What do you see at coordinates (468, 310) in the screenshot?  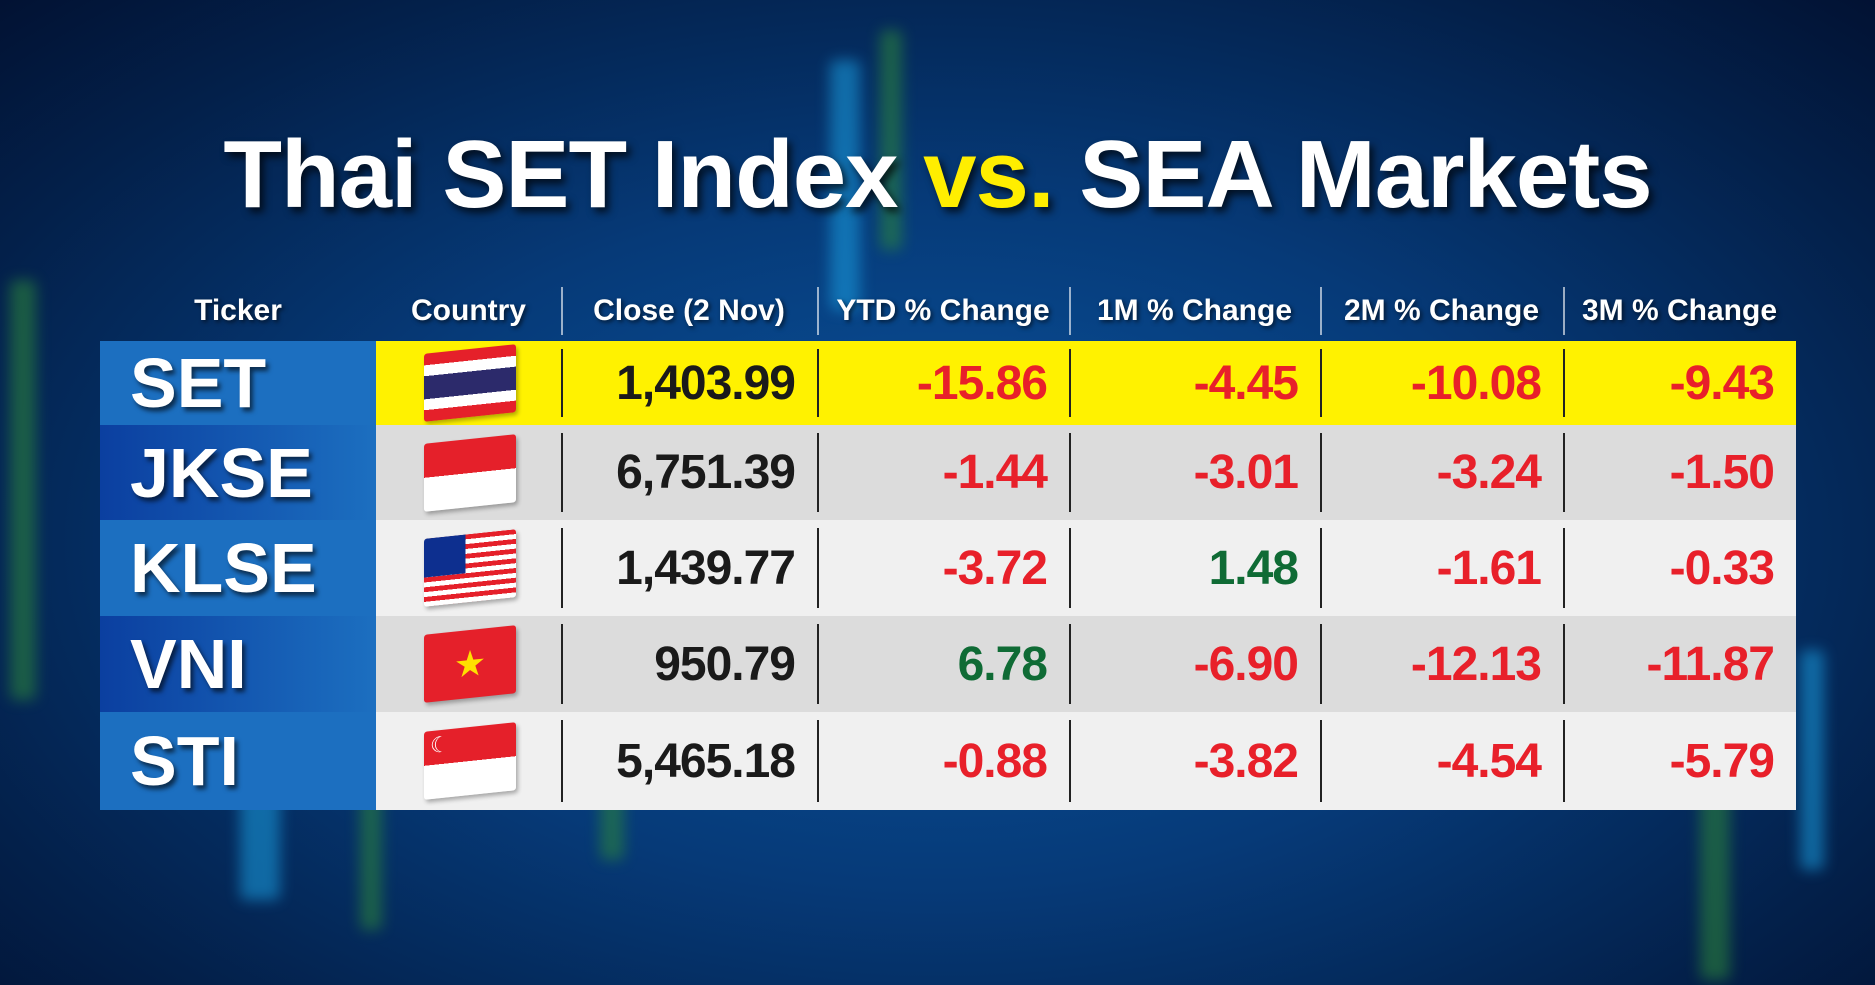 I see `column-header: Country` at bounding box center [468, 310].